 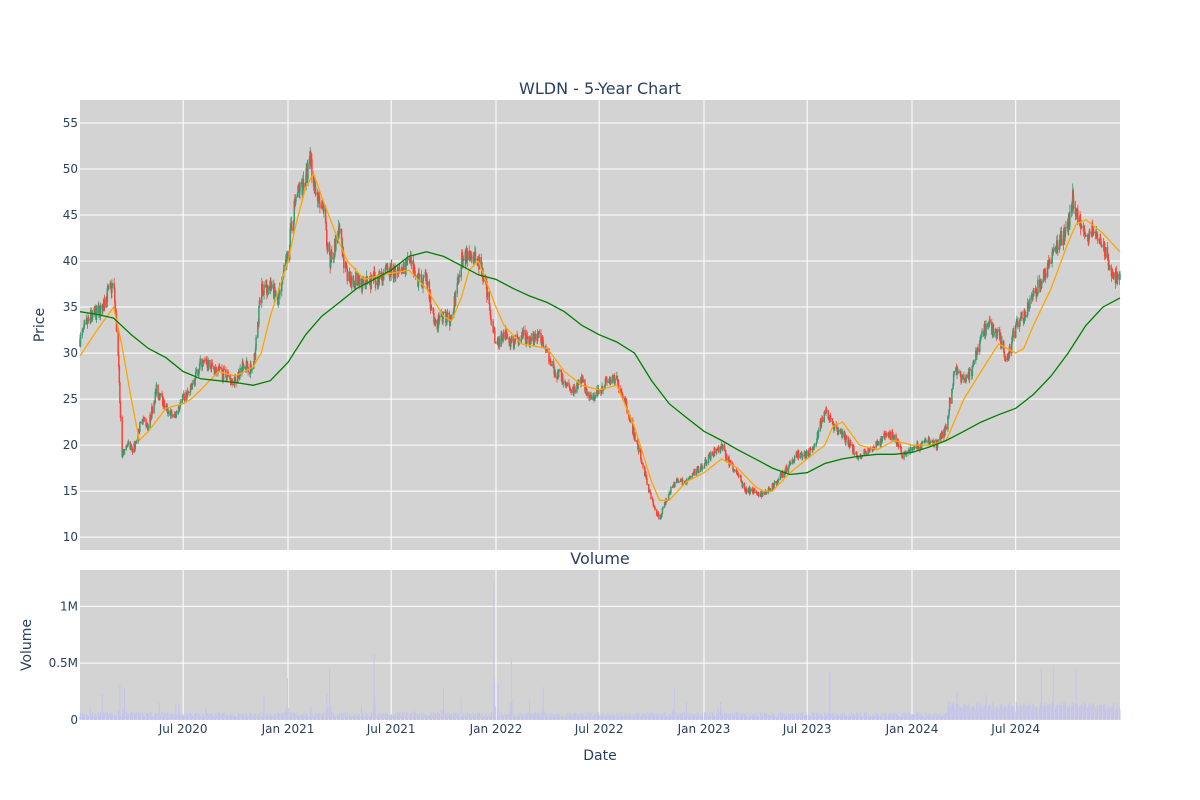 I want to click on date-axis-title: Date, so click(x=599, y=756).